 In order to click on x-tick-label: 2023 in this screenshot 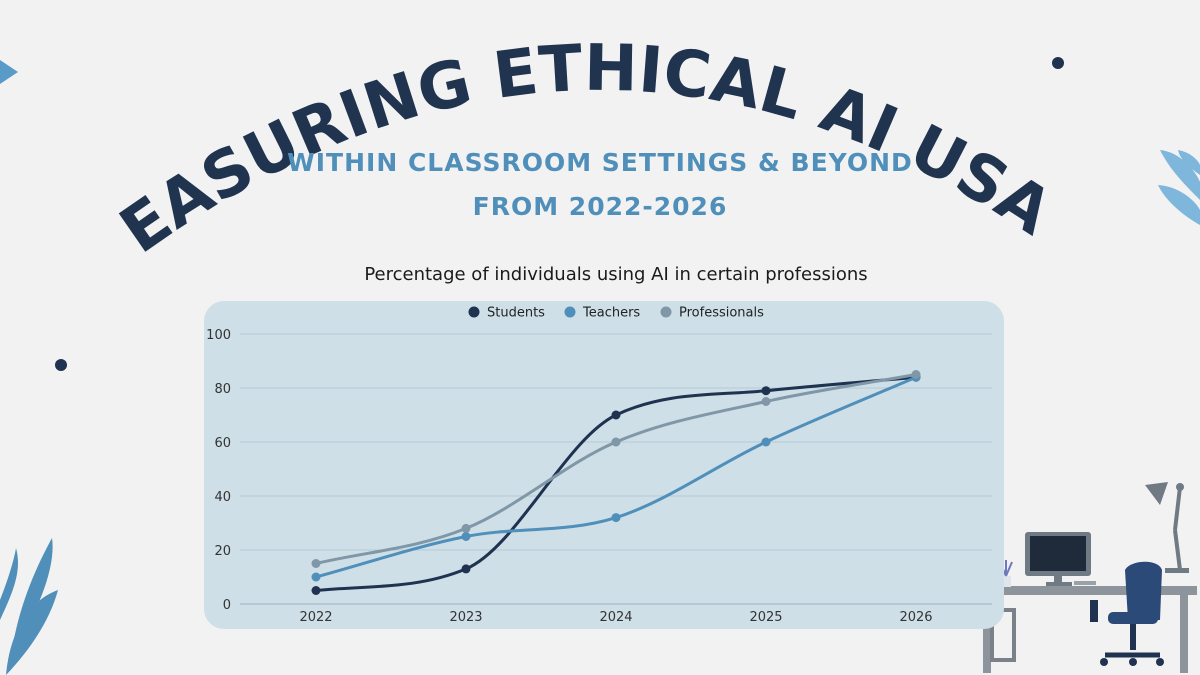, I will do `click(465, 617)`.